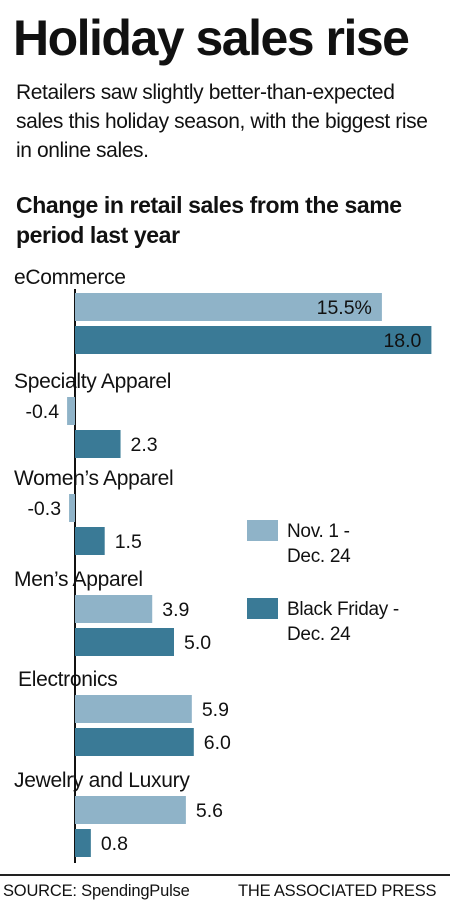 Image resolution: width=450 pixels, height=908 pixels. I want to click on data-label-series-1: 15.5%, so click(344, 308).